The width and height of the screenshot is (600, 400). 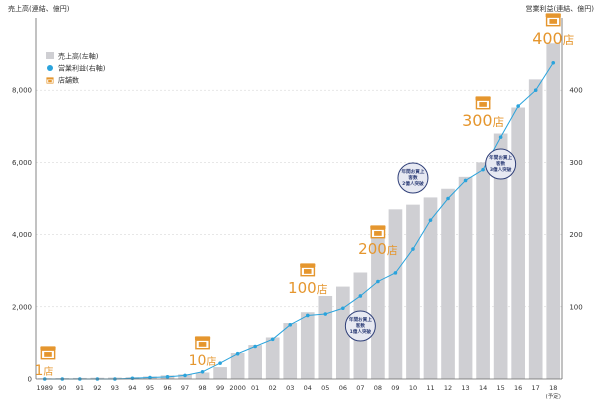 What do you see at coordinates (62, 388) in the screenshot?
I see `x-tick-90: 90` at bounding box center [62, 388].